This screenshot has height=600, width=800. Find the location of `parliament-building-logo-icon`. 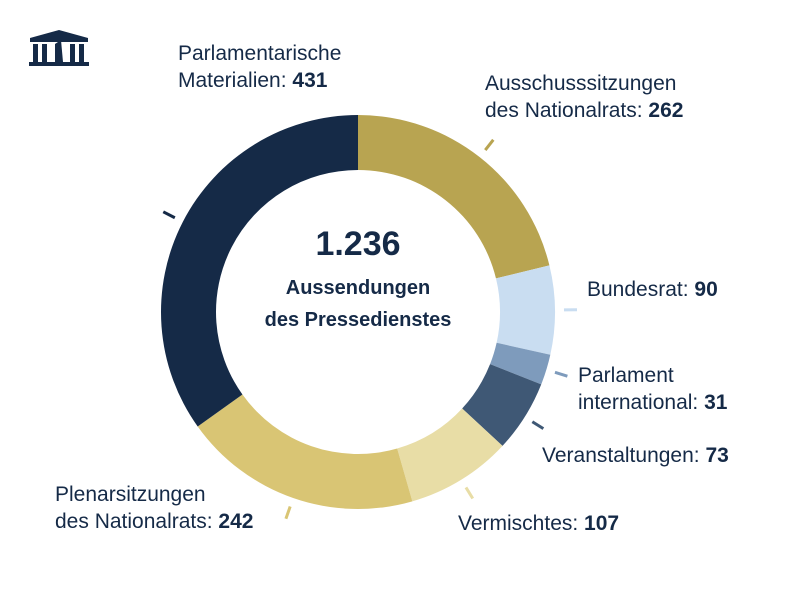

parliament-building-logo-icon is located at coordinates (59, 48).